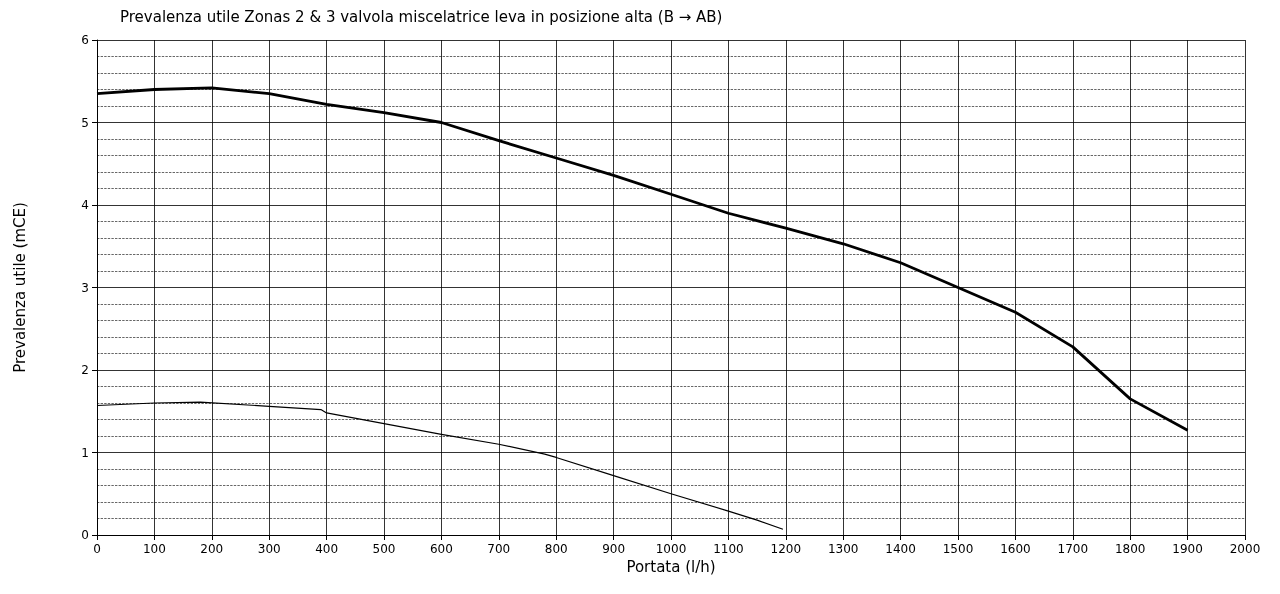  Describe the element at coordinates (269, 549) in the screenshot. I see `x-tick-label: 300` at that location.